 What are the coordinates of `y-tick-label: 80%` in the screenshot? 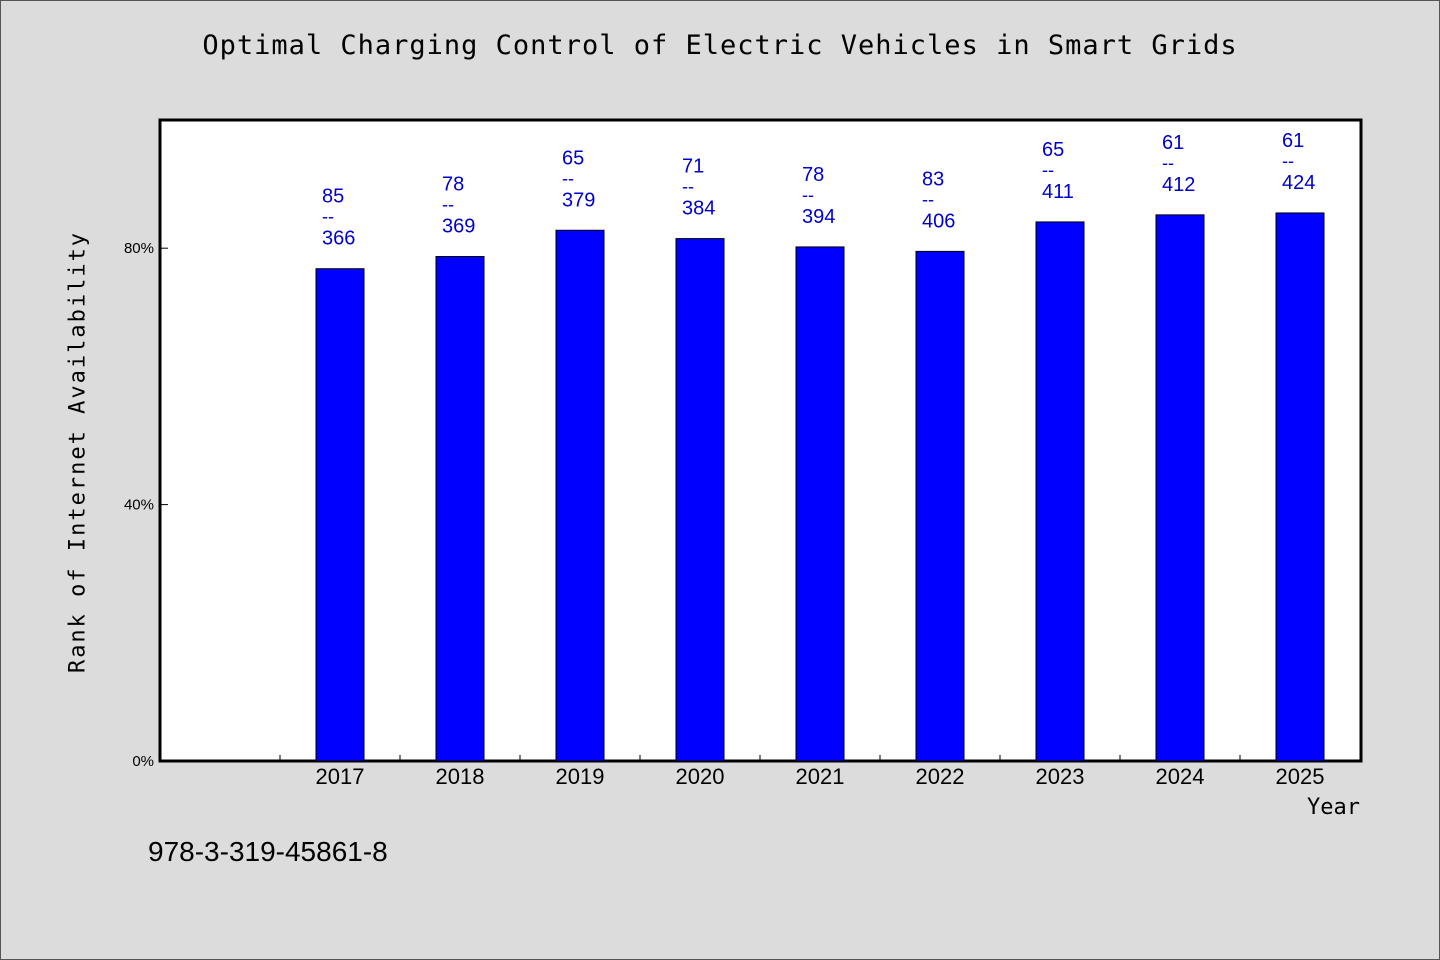 It's located at (139, 248).